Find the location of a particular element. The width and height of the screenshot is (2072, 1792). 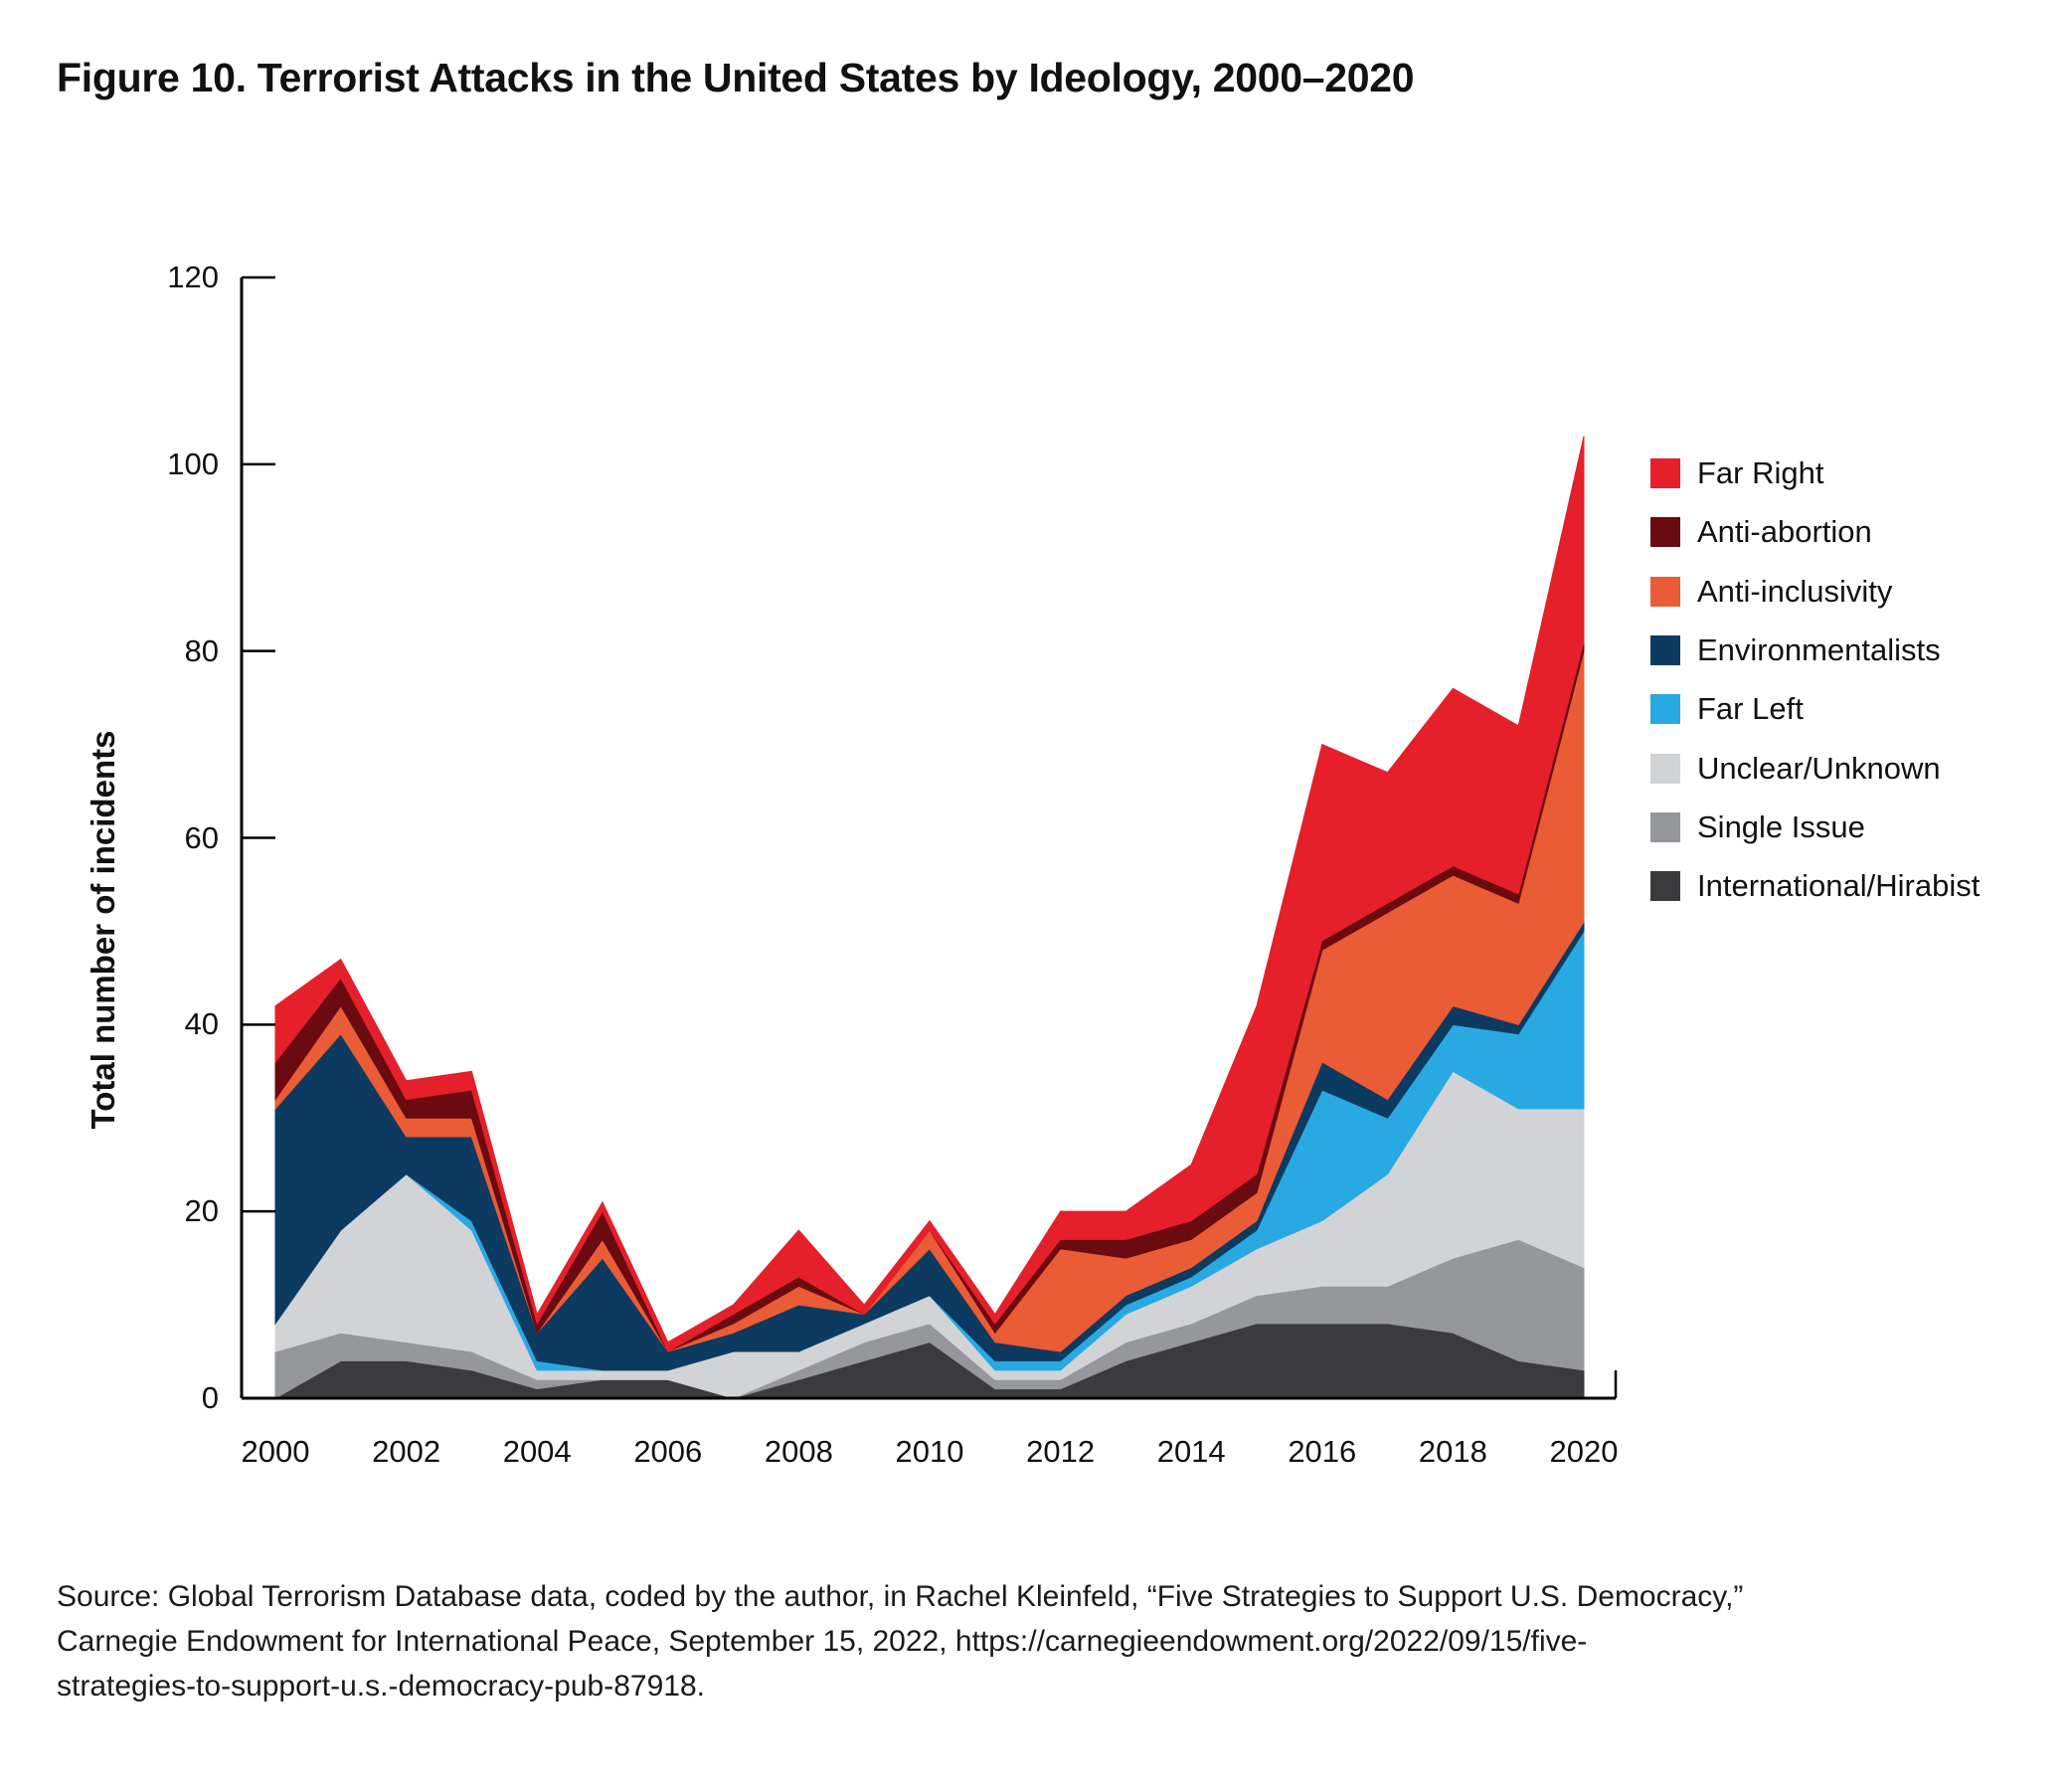

x-tick-label: 2000 is located at coordinates (275, 1452).